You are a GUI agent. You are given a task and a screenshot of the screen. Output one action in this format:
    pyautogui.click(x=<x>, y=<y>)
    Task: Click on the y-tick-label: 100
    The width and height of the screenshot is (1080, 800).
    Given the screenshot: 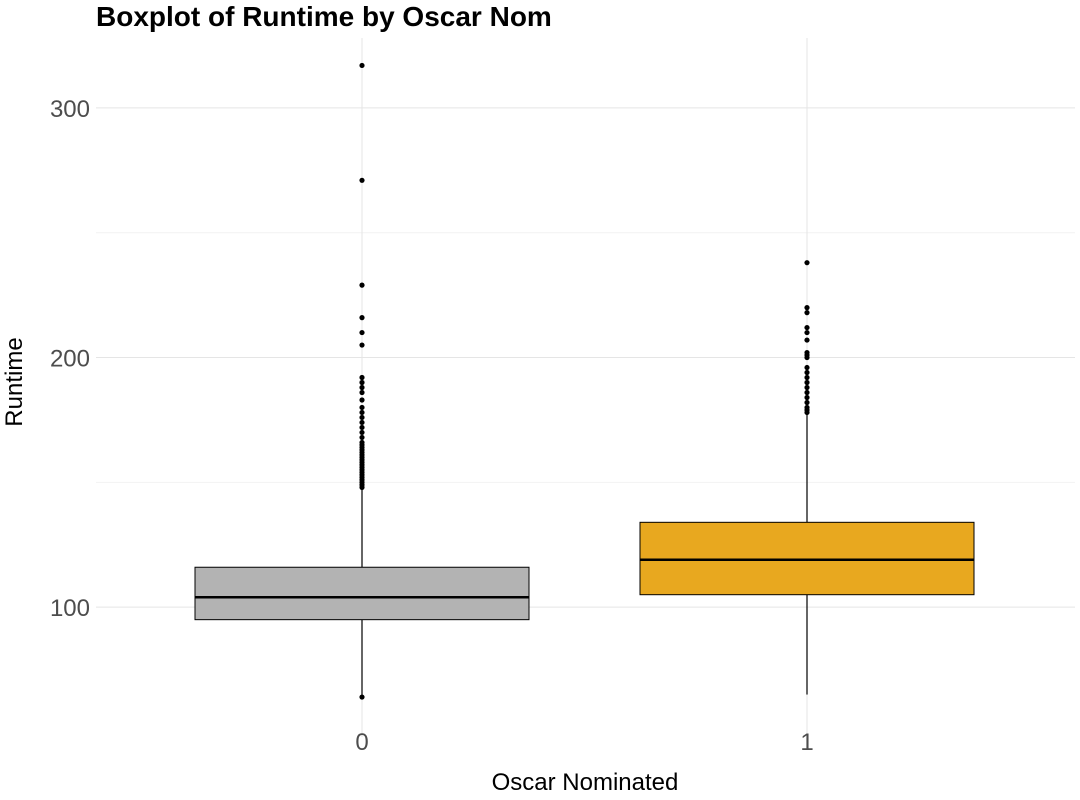 What is the action you would take?
    pyautogui.click(x=70, y=608)
    